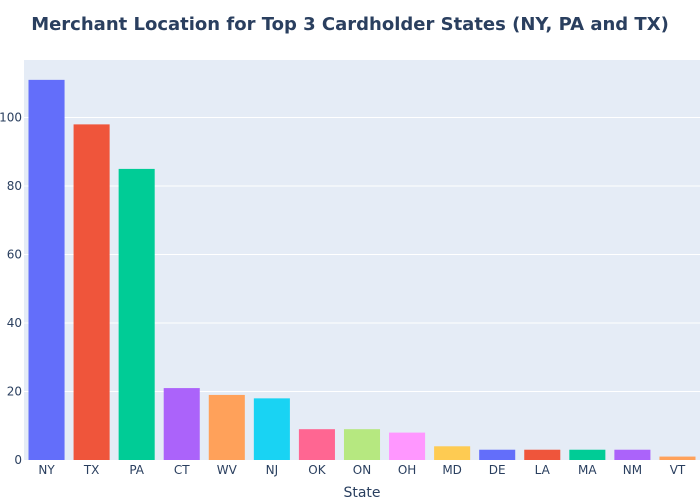 This screenshot has height=500, width=700. Describe the element at coordinates (407, 470) in the screenshot. I see `x-tick-label: OH` at that location.